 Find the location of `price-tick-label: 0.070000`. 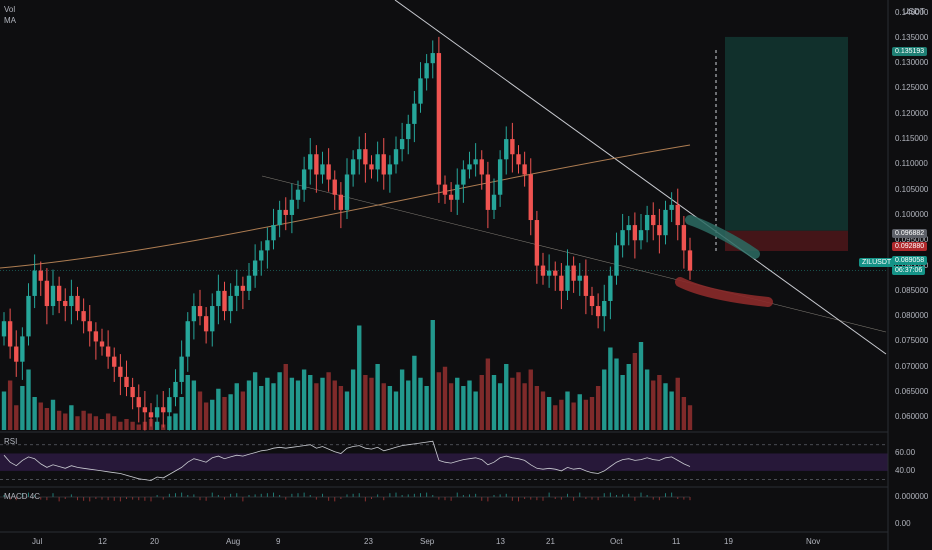

price-tick-label: 0.070000 is located at coordinates (912, 366).